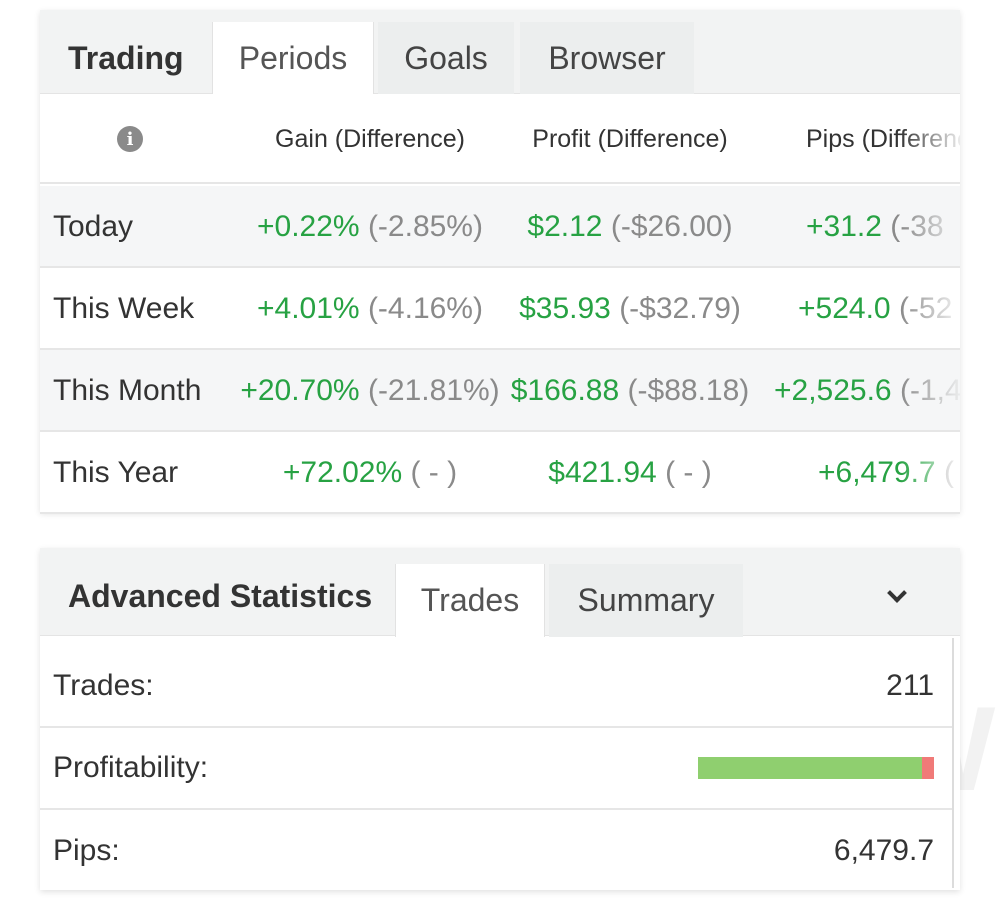 The width and height of the screenshot is (1000, 900). I want to click on gain-cell: +0.22% (-2.85%), so click(370, 226).